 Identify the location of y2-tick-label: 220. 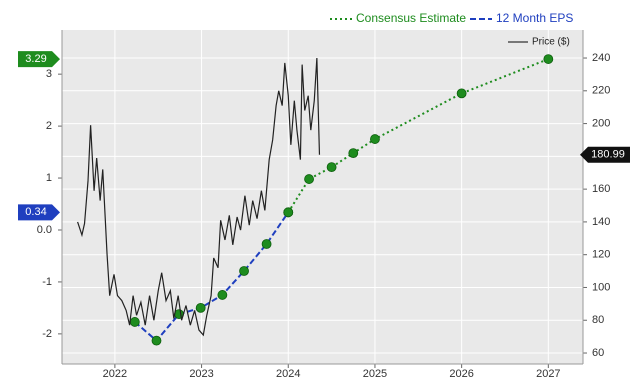
(601, 91).